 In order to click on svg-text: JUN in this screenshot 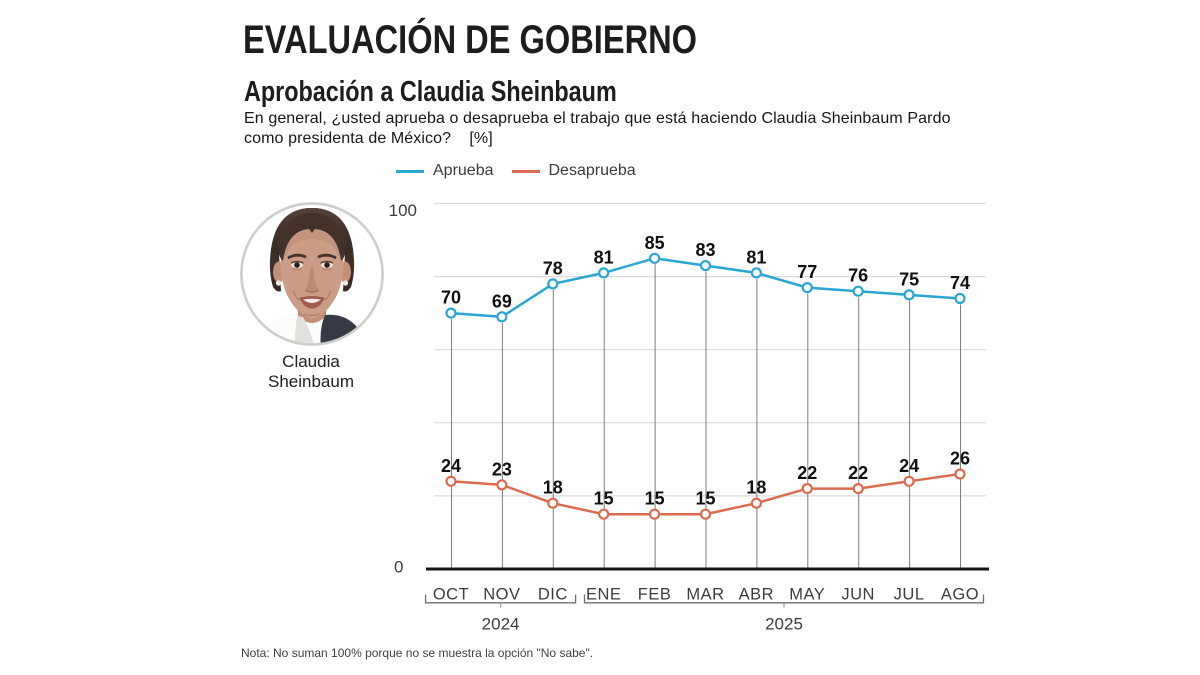, I will do `click(858, 595)`.